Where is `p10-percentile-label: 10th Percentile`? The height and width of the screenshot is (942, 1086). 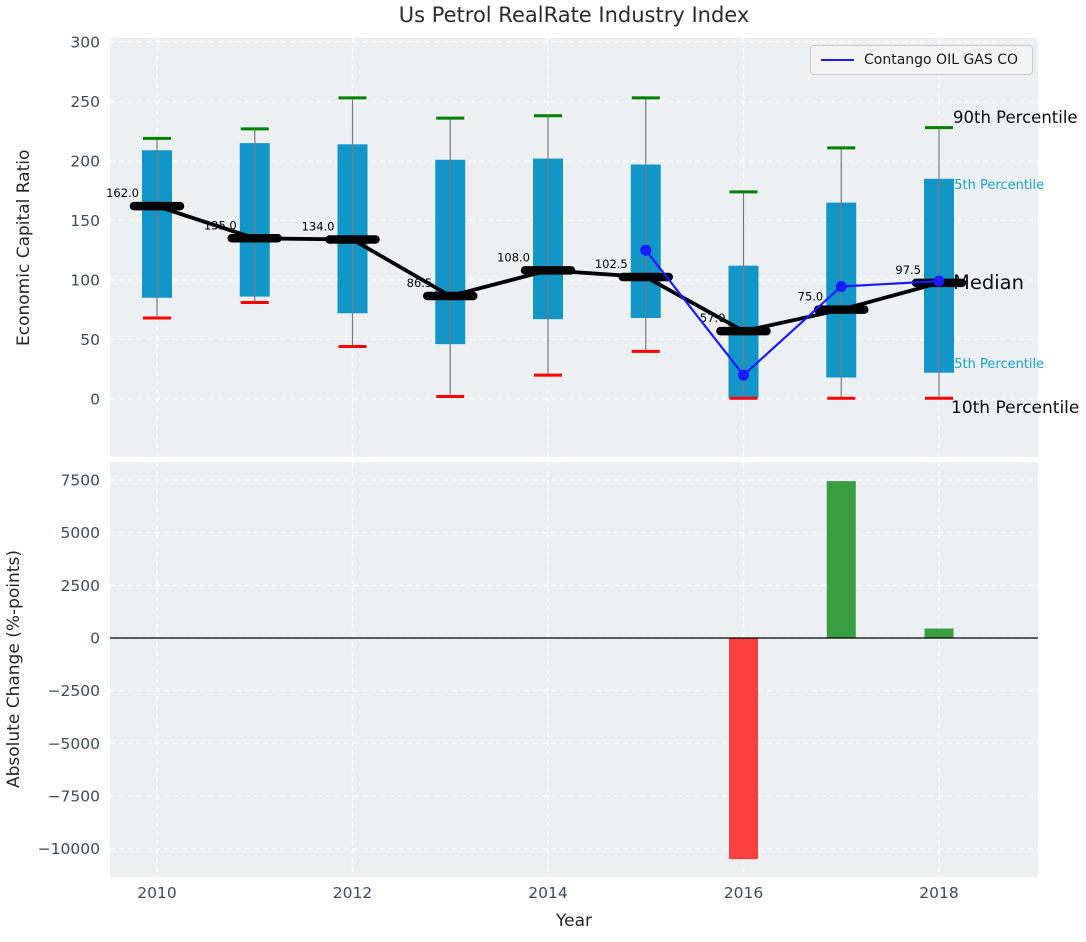 p10-percentile-label: 10th Percentile is located at coordinates (1015, 408).